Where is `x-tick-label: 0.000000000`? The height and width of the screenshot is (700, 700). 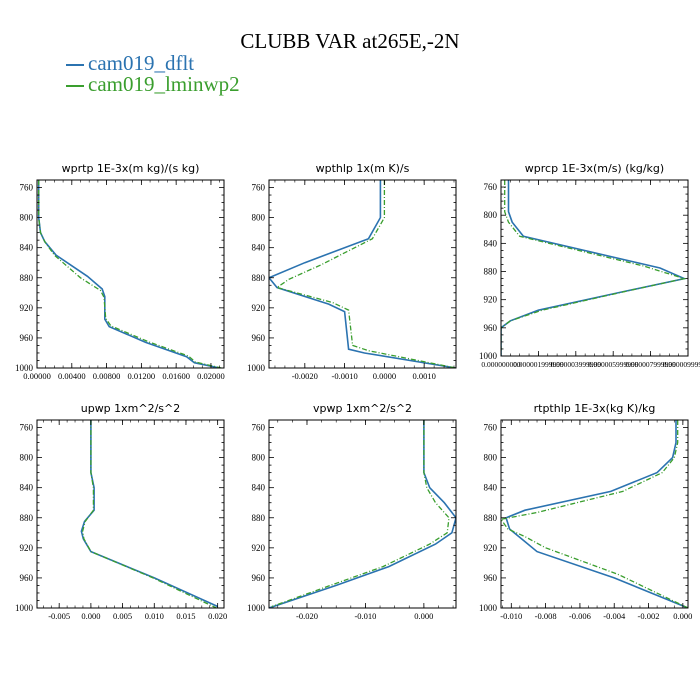 x-tick-label: 0.000000000 is located at coordinates (501, 364).